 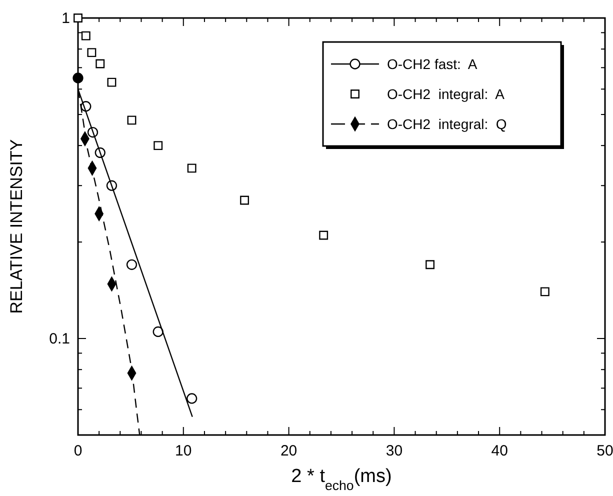 What do you see at coordinates (446, 94) in the screenshot?
I see `legend-label: O-CH2 integral: A` at bounding box center [446, 94].